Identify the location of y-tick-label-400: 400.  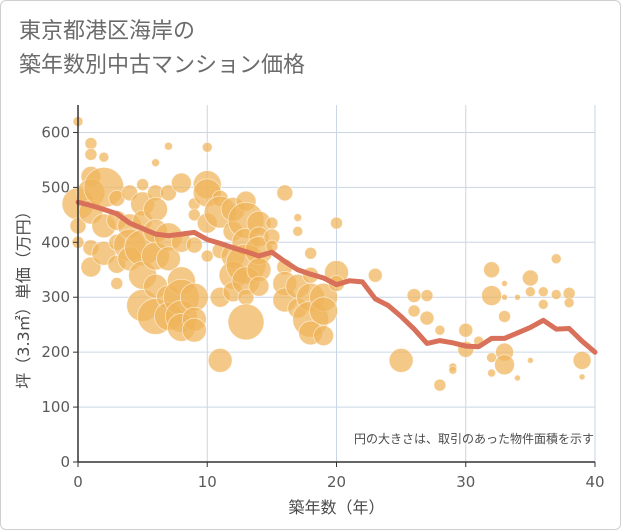
(55, 242).